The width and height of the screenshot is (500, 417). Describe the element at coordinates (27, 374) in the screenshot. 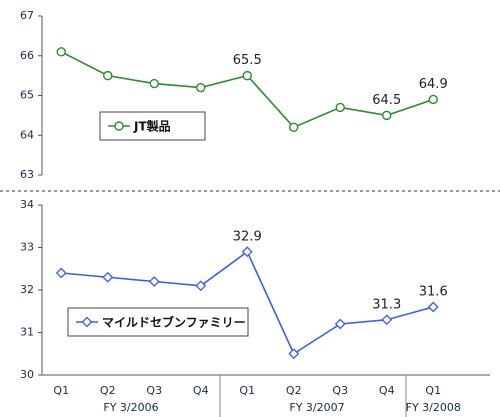

I see `y-tick-label: 30` at that location.